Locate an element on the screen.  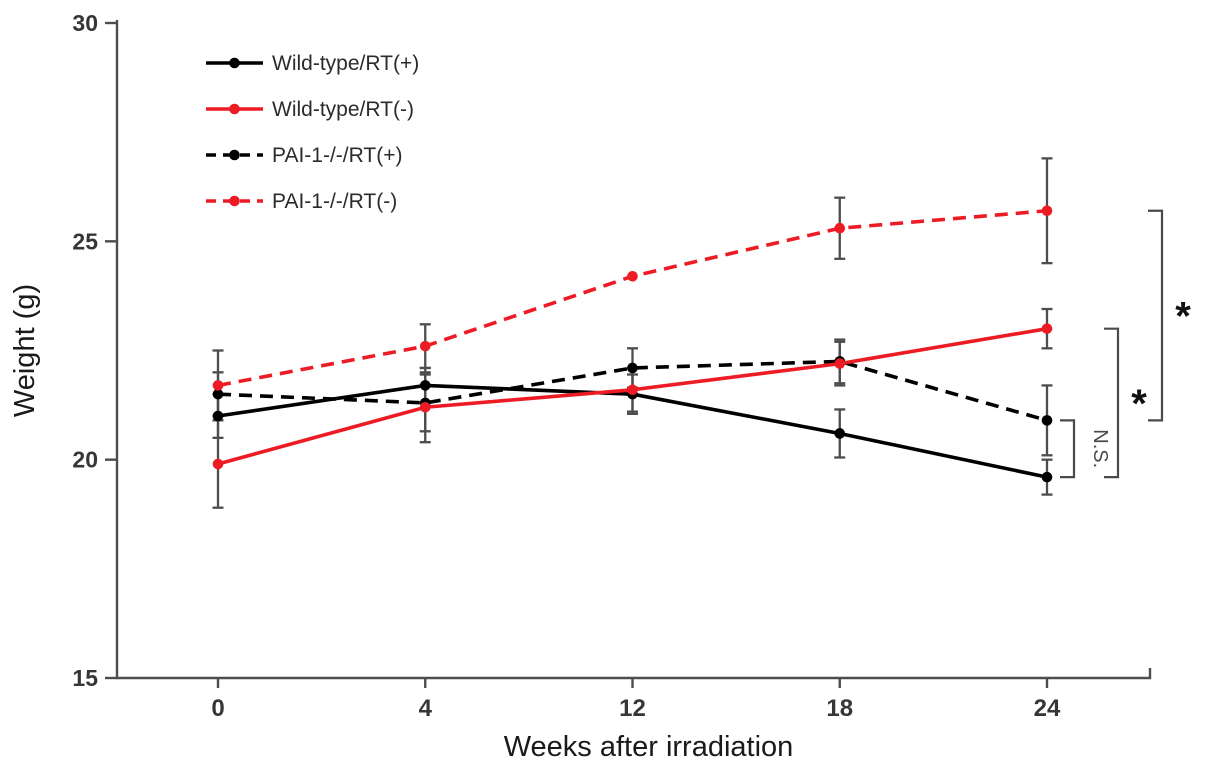
legend-label: PAI-1-/-/RT(-) is located at coordinates (334, 201).